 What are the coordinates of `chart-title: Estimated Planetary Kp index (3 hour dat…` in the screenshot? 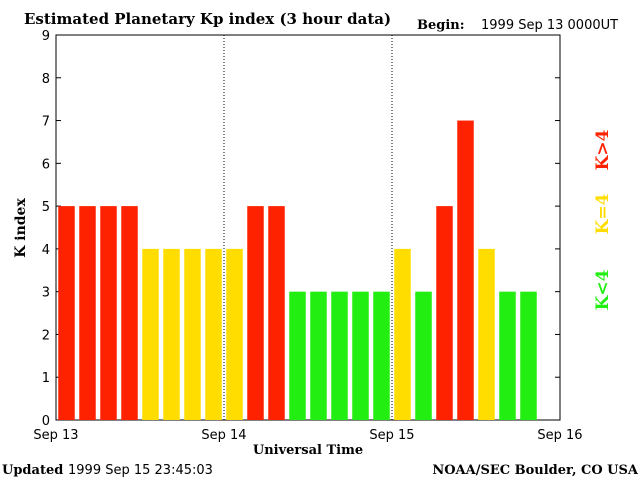 It's located at (207, 19).